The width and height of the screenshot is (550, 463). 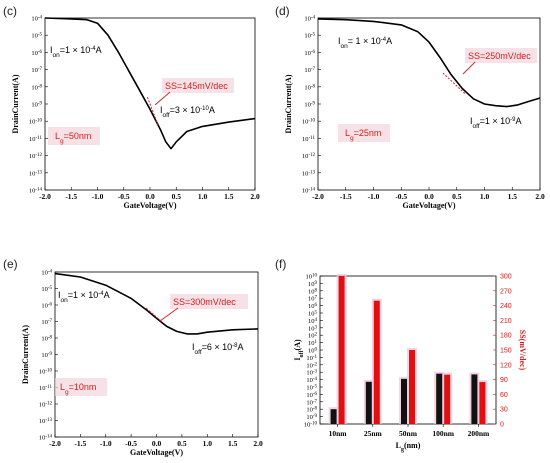 What do you see at coordinates (502, 425) in the screenshot?
I see `right-y-tick-label: 0` at bounding box center [502, 425].